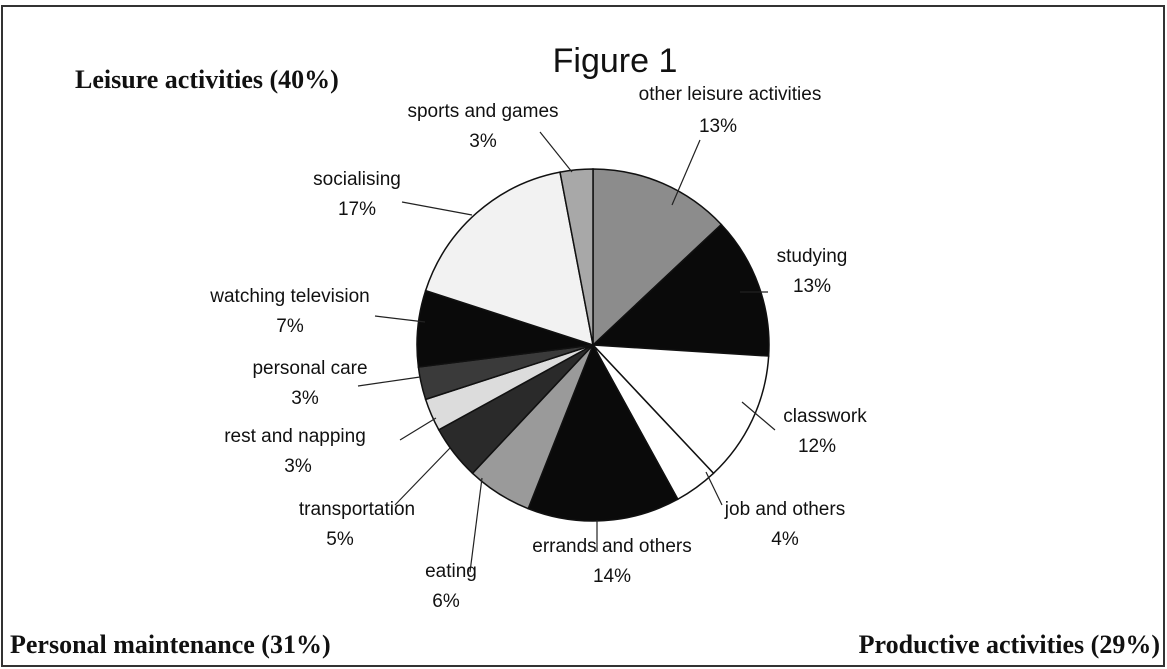  I want to click on chart-title: Figure 1, so click(615, 61).